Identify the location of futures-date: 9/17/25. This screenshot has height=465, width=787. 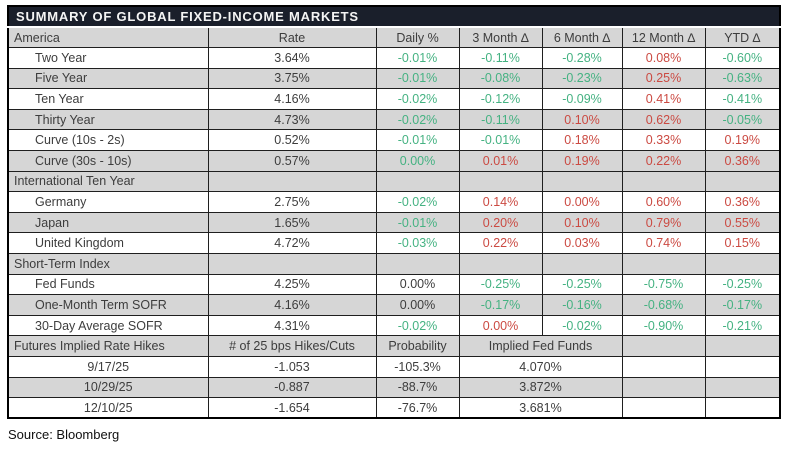
(108, 367).